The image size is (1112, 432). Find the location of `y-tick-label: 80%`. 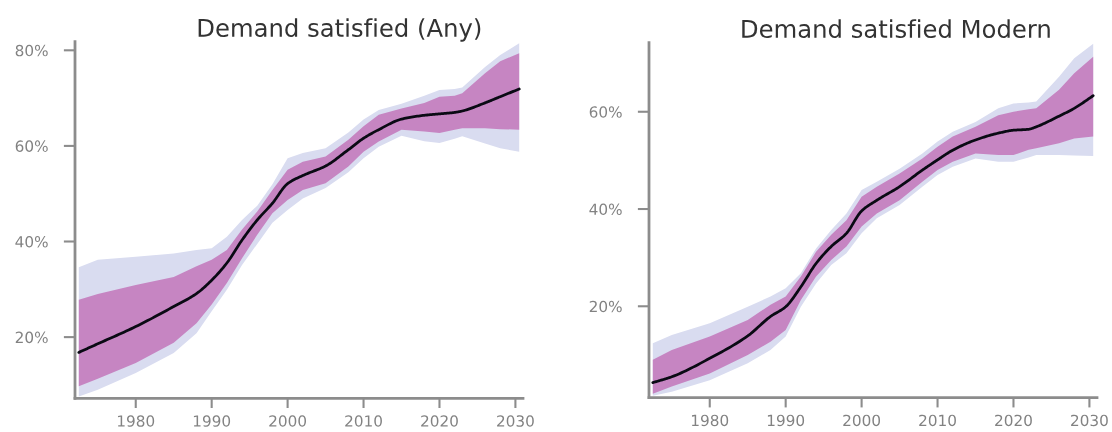

y-tick-label: 80% is located at coordinates (31, 50).